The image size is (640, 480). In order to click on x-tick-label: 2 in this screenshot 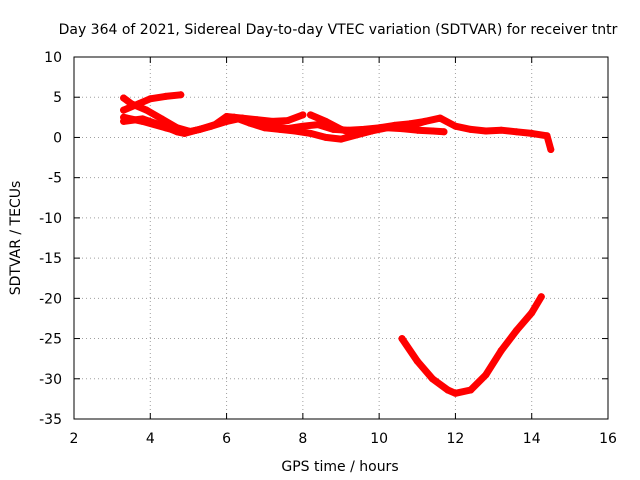, I will do `click(74, 439)`.